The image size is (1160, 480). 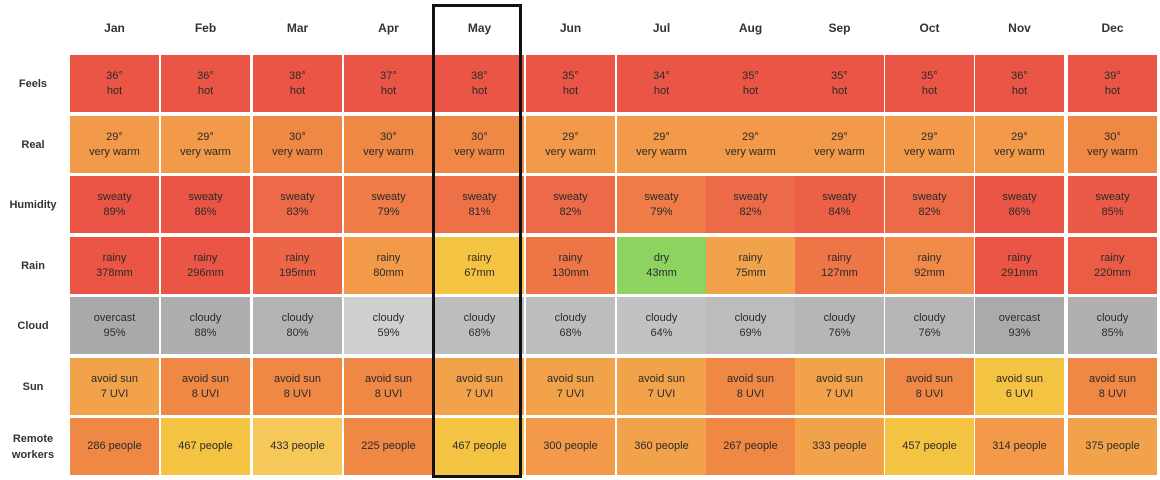 What do you see at coordinates (1019, 272) in the screenshot?
I see `cell-secondary-text: 291mm` at bounding box center [1019, 272].